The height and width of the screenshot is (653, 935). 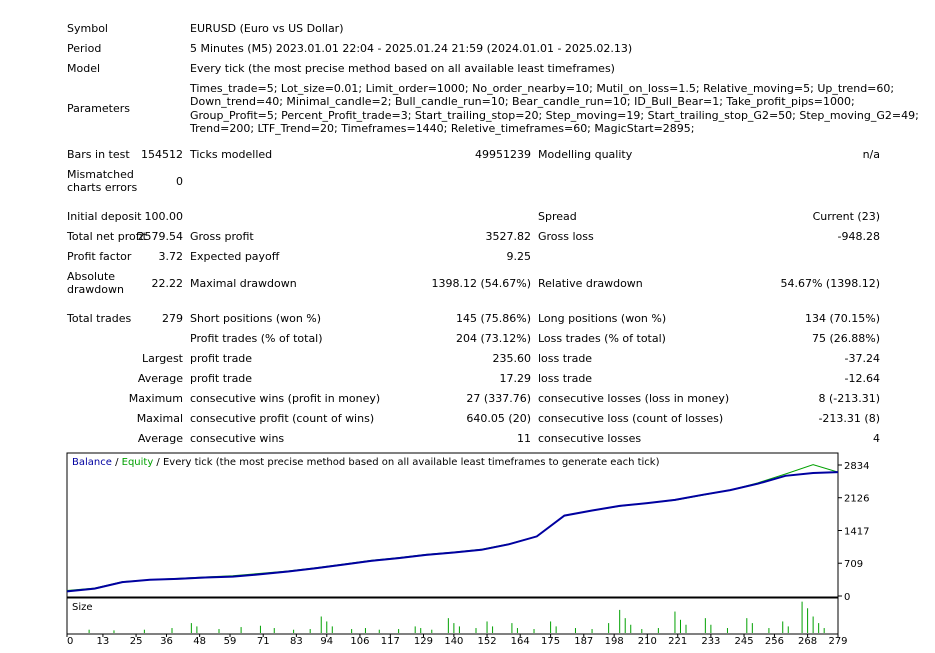 What do you see at coordinates (858, 236) in the screenshot?
I see `gross-loss-value: -948.28` at bounding box center [858, 236].